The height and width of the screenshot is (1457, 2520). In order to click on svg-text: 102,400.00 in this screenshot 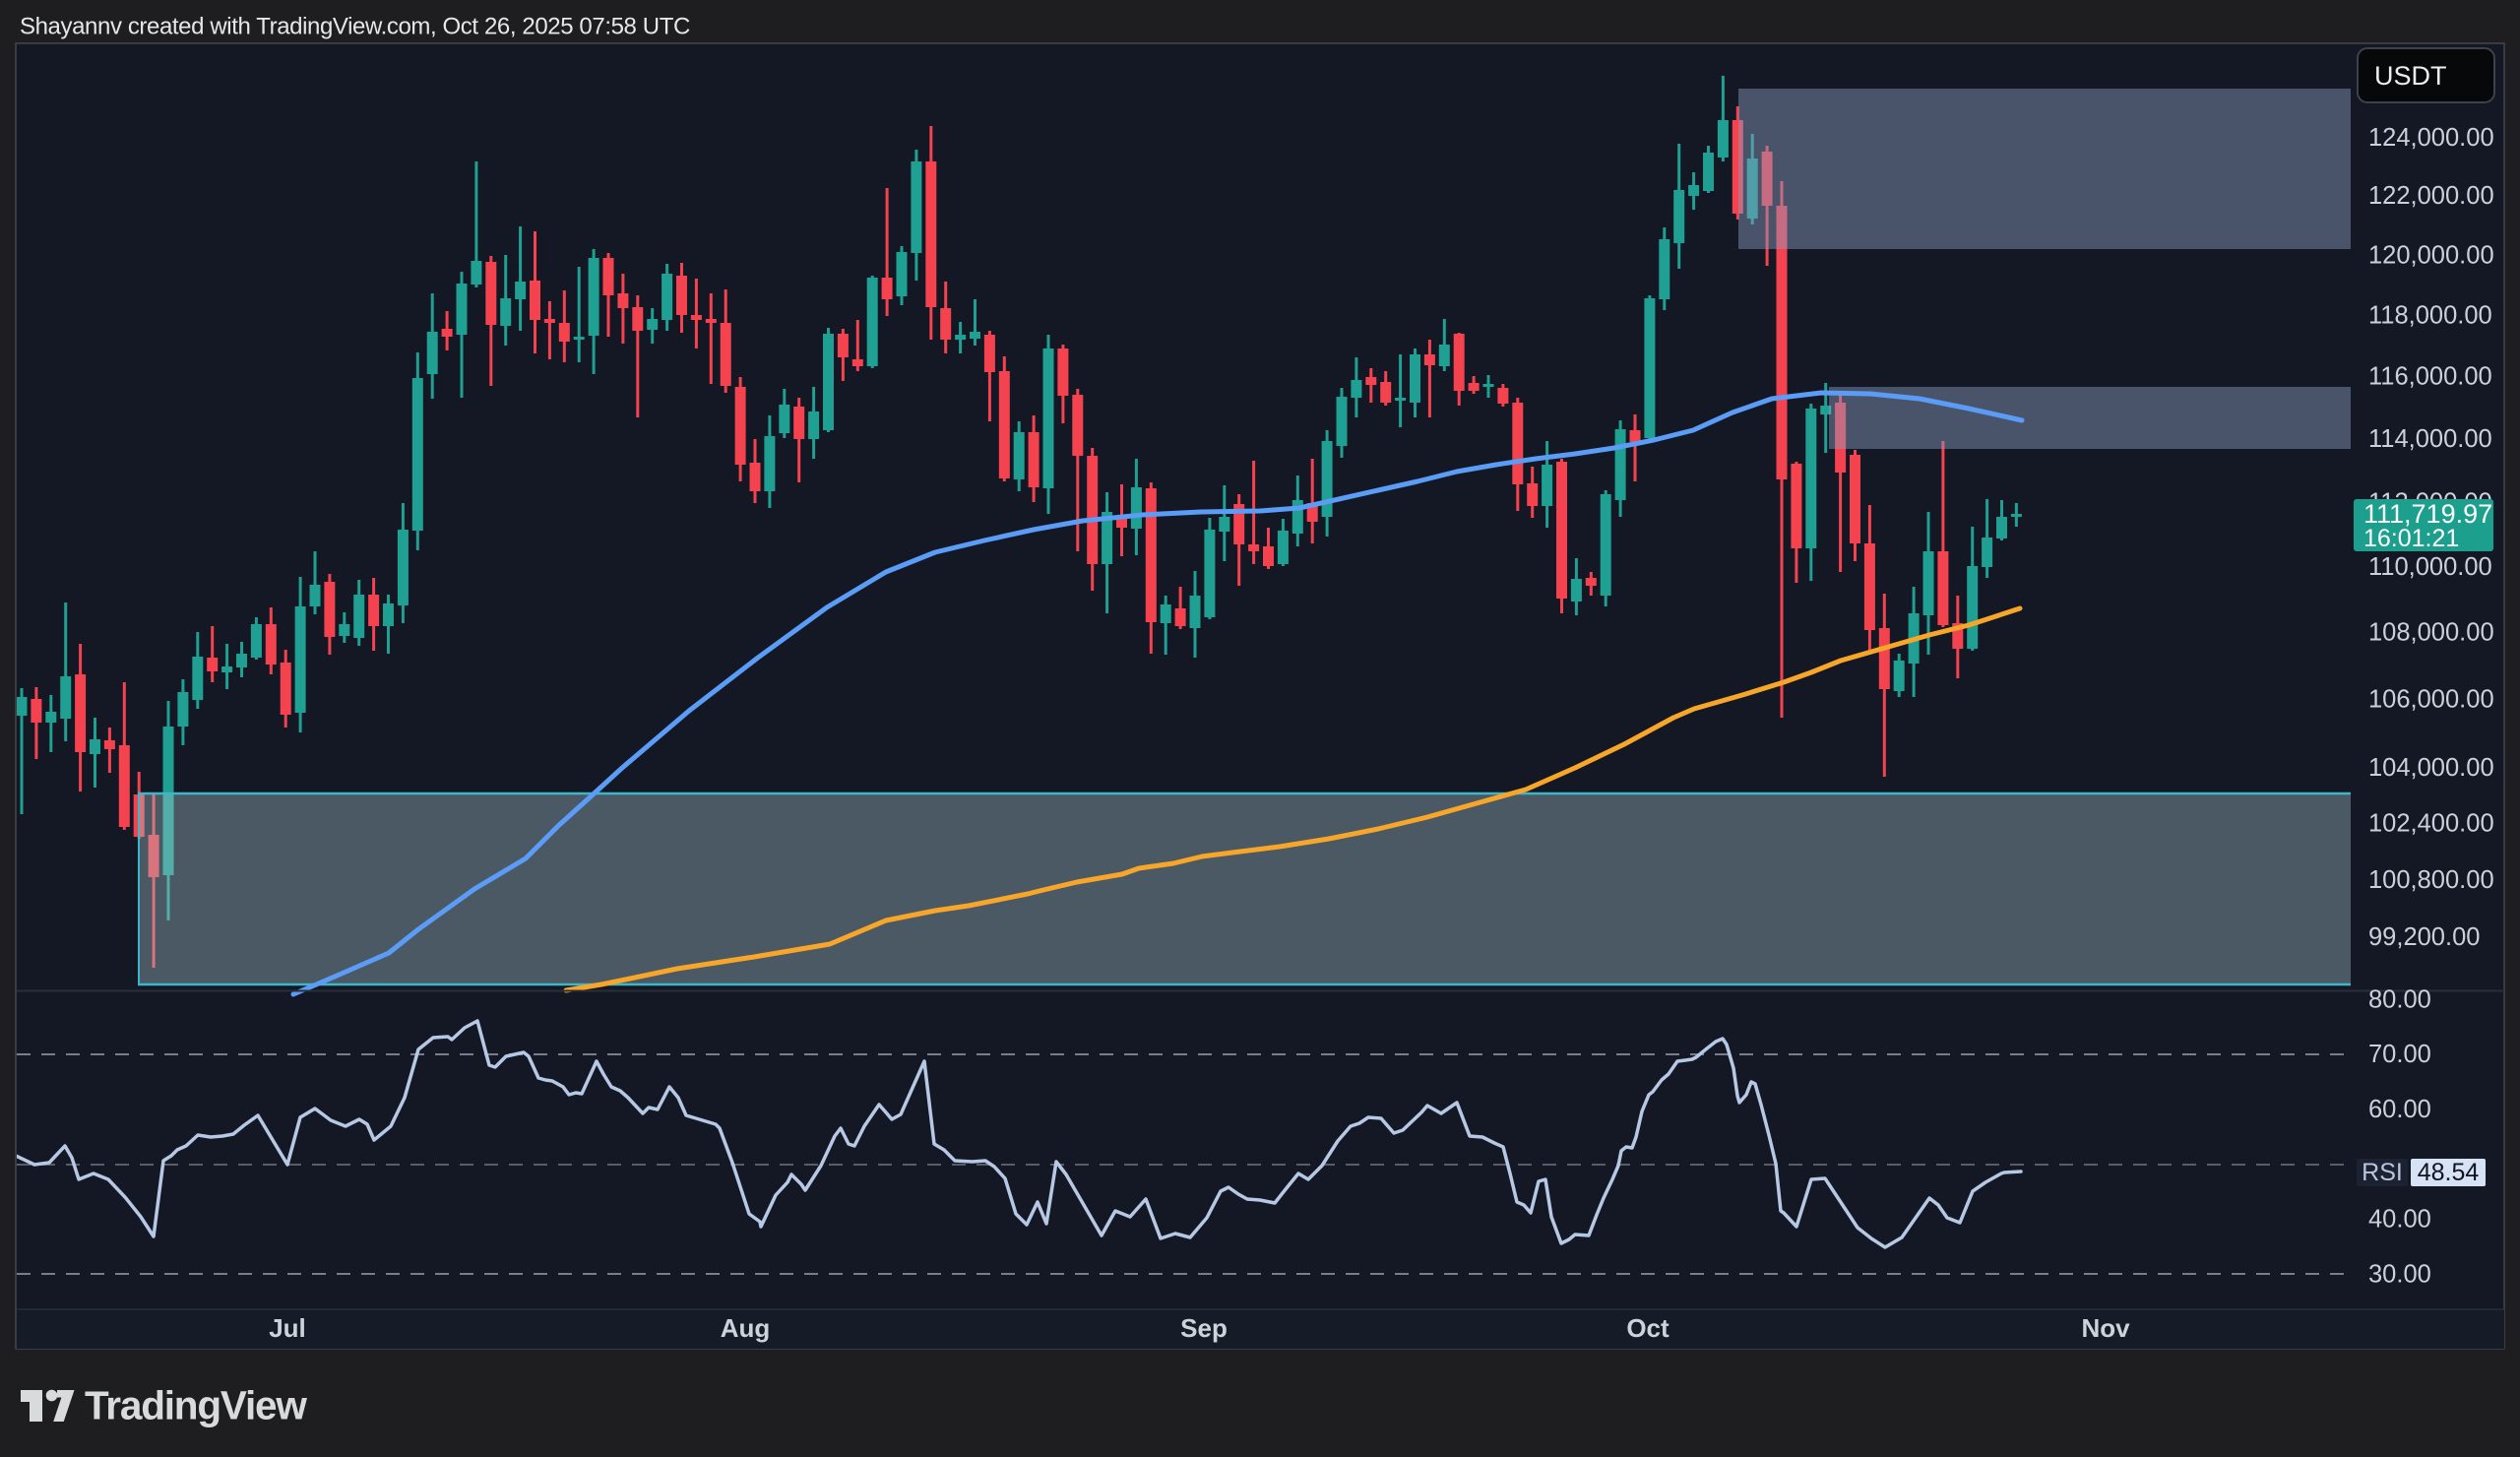, I will do `click(2431, 824)`.